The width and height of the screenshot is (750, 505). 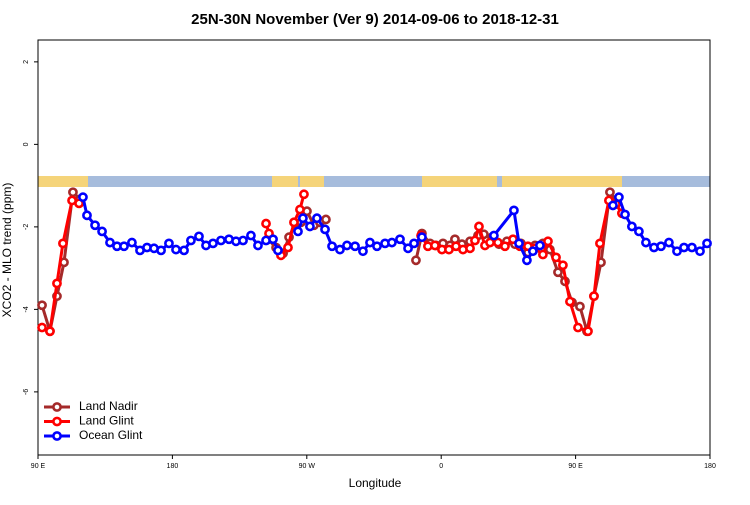 I want to click on legend-label: Ocean Glint, so click(x=111, y=435).